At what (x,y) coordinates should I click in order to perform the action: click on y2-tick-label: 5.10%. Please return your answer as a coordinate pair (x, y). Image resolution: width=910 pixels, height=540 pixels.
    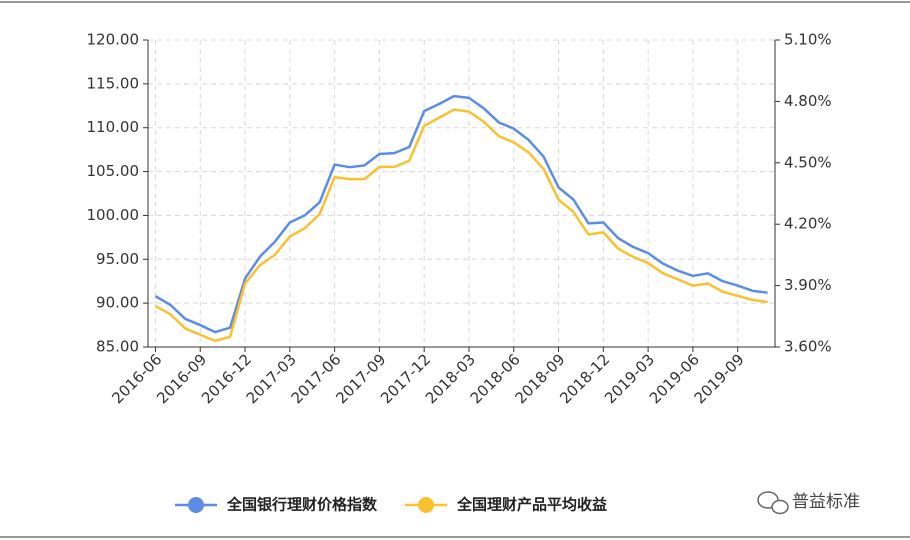
    Looking at the image, I should click on (808, 40).